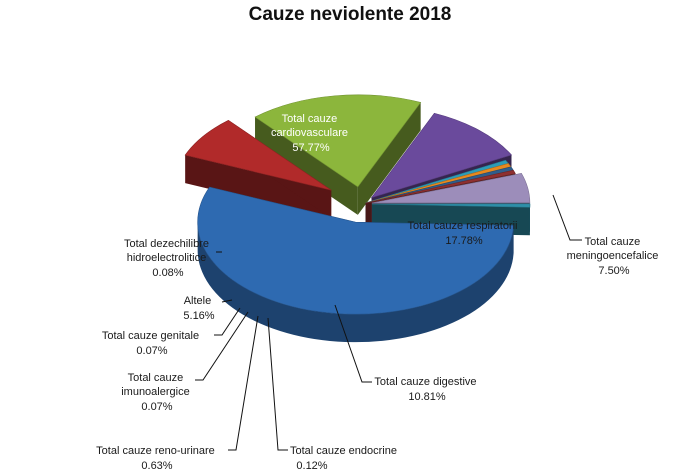 The height and width of the screenshot is (472, 700). I want to click on pie-slice-respiratorii-top, so click(338, 141).